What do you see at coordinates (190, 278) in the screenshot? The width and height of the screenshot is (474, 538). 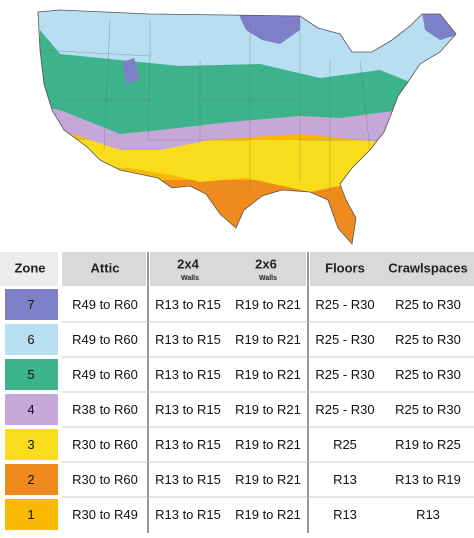 I see `header-2x4-sub: Walls` at bounding box center [190, 278].